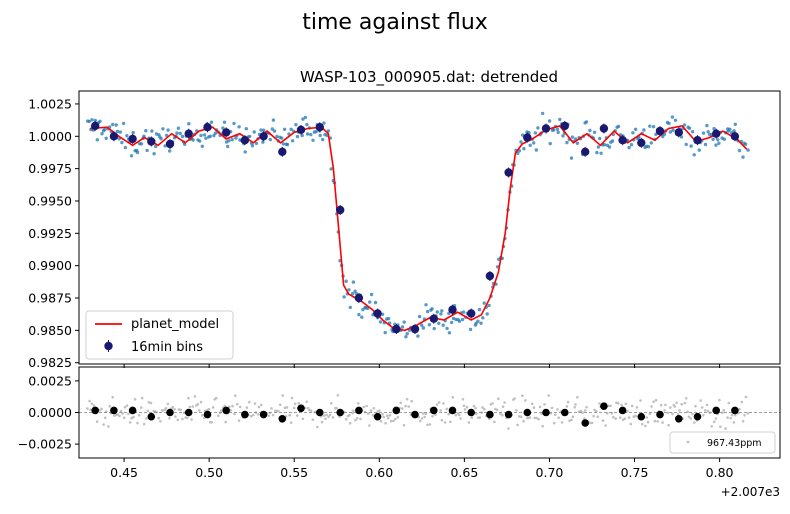 The width and height of the screenshot is (790, 514). I want to click on legend-residual-label: 967.43ppm, so click(734, 443).